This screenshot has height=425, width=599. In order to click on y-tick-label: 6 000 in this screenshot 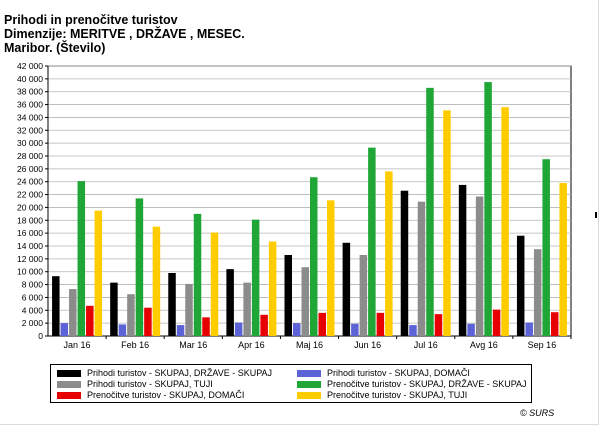, I will do `click(33, 297)`.